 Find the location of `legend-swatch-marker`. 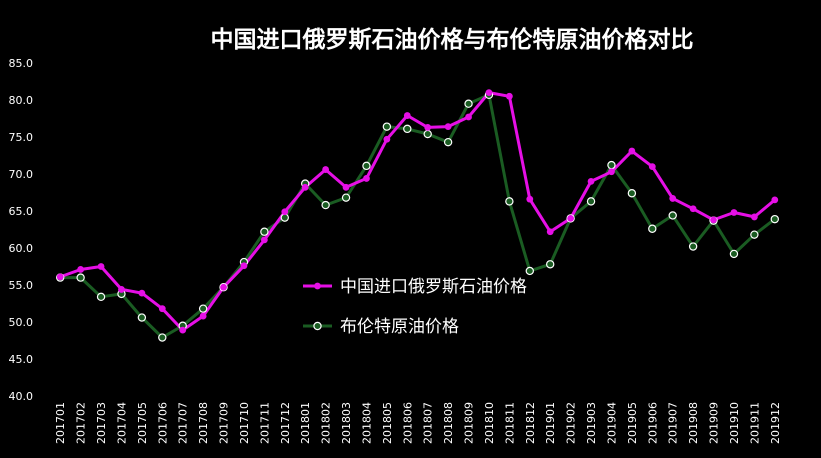

legend-swatch-marker is located at coordinates (317, 286).